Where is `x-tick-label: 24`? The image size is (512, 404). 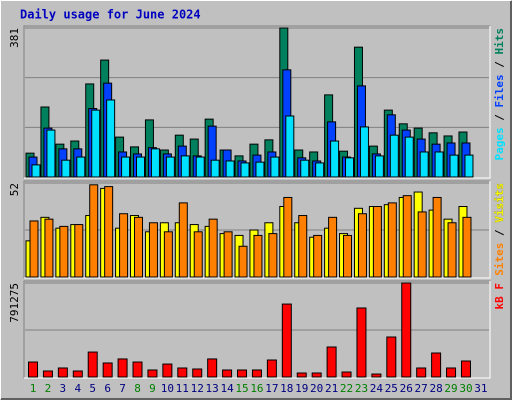 x-tick-label: 24 is located at coordinates (377, 388).